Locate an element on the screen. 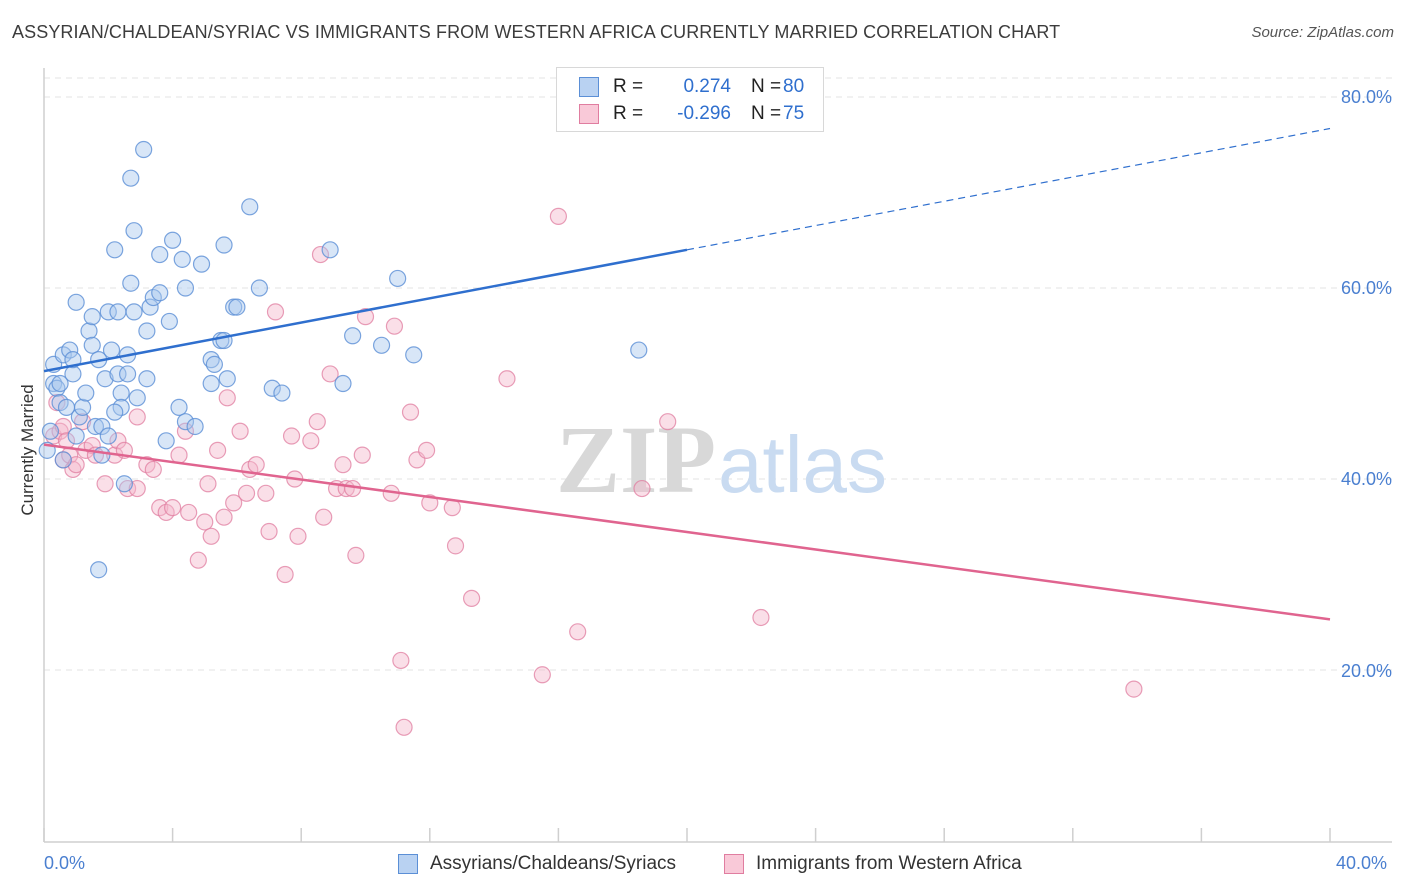 This screenshot has height=892, width=1406. y-tick-label-20: 20.0% is located at coordinates (1366, 671).